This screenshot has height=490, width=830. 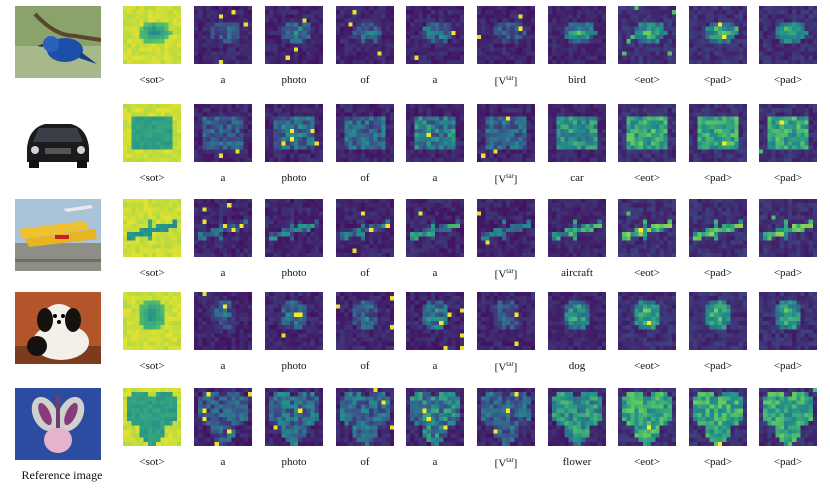 What do you see at coordinates (58, 235) in the screenshot?
I see `reference-image-aircraft` at bounding box center [58, 235].